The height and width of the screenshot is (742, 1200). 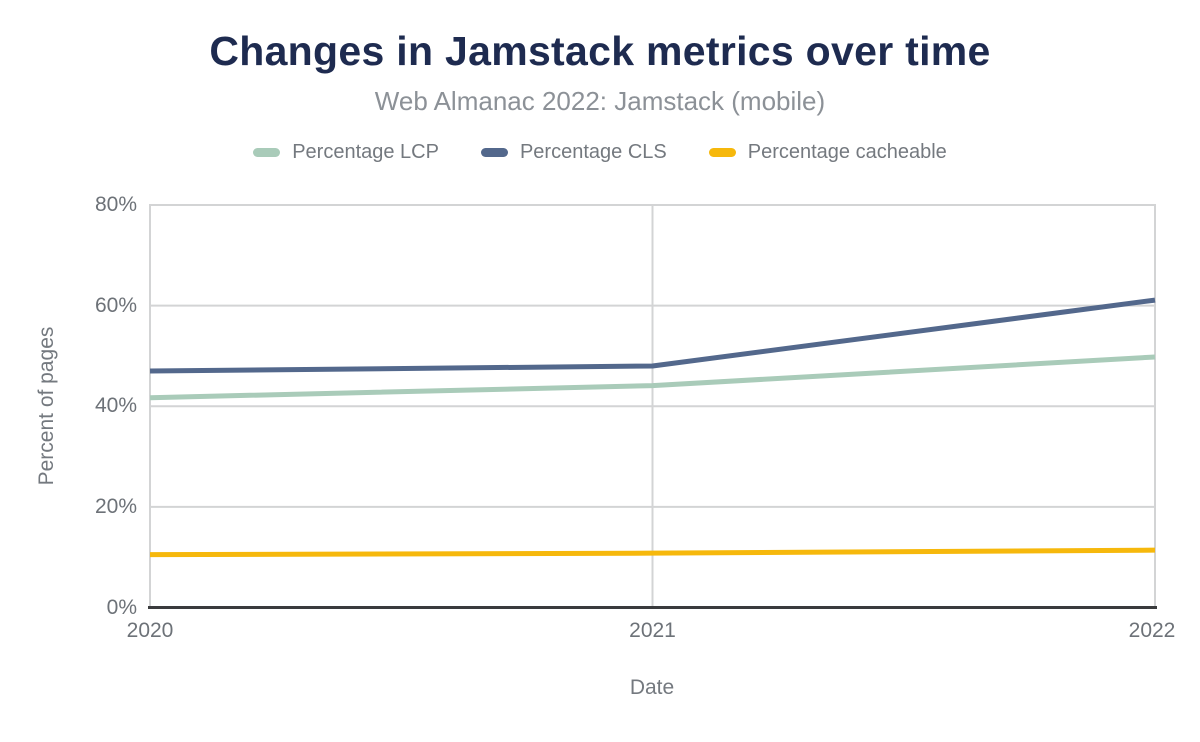 I want to click on chart-subtitle: Web Almanac 2022: Jamstack (mobile), so click(x=600, y=101).